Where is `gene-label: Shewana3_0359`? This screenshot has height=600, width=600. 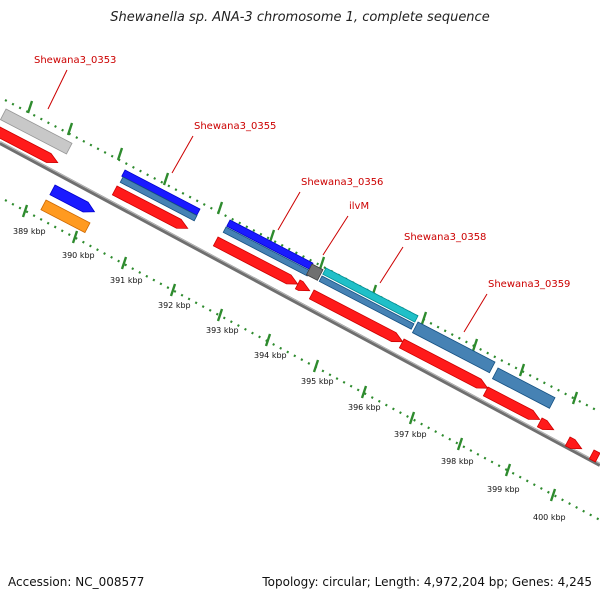 gene-label: Shewana3_0359 is located at coordinates (529, 284).